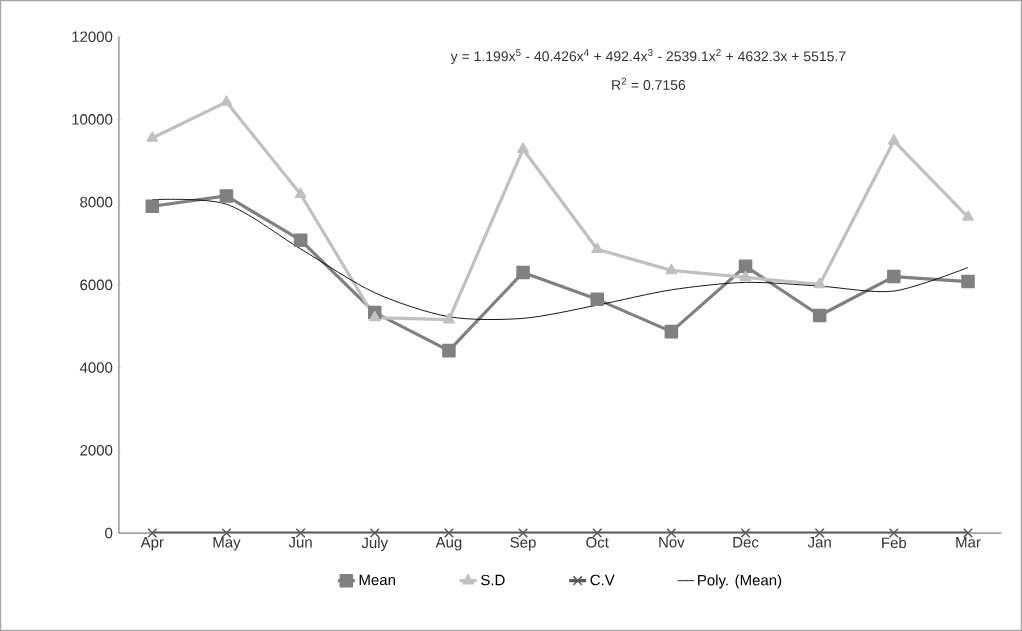 This screenshot has height=631, width=1022. What do you see at coordinates (375, 544) in the screenshot?
I see `x-tick-label: July` at bounding box center [375, 544].